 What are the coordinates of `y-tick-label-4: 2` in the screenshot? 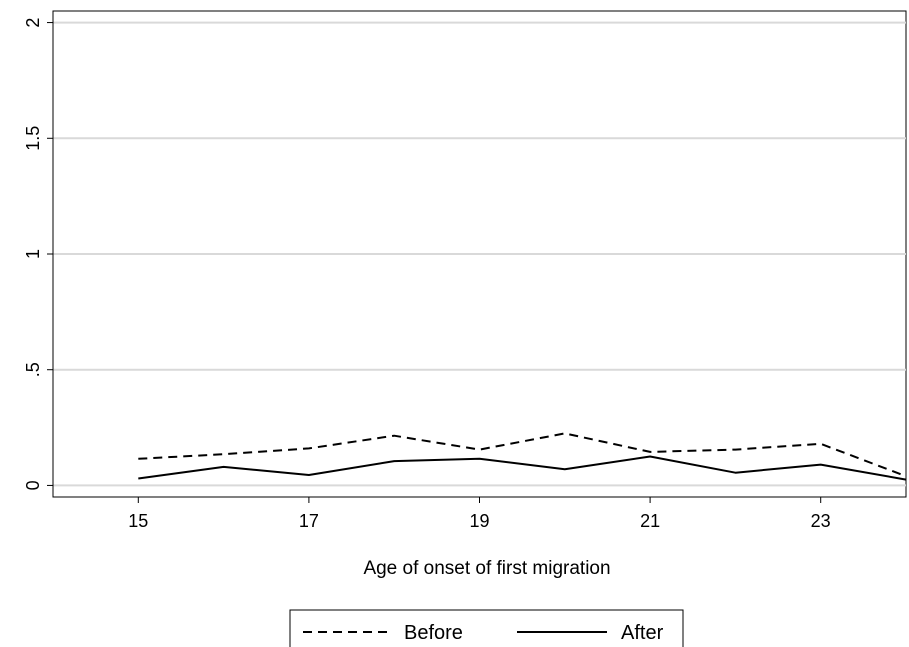 It's located at (33, 23).